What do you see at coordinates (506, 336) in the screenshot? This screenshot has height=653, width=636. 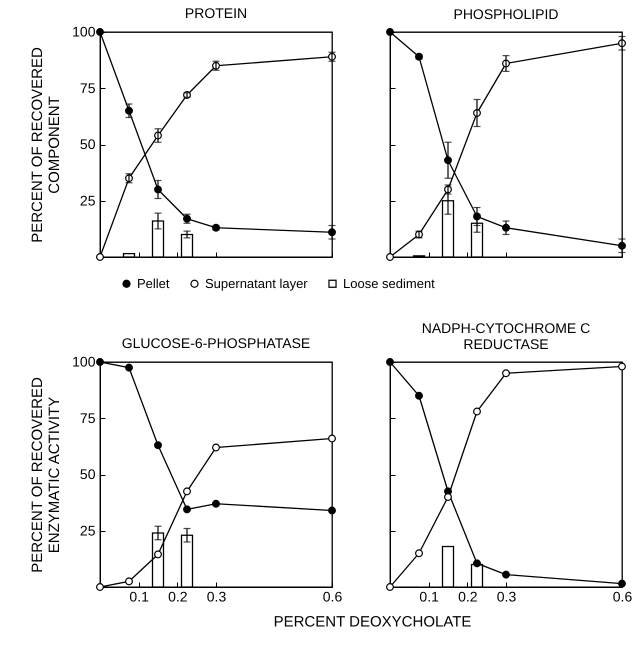 I see `chart-title: NADPH-CYTOCHROME C REDUCTASE` at bounding box center [506, 336].